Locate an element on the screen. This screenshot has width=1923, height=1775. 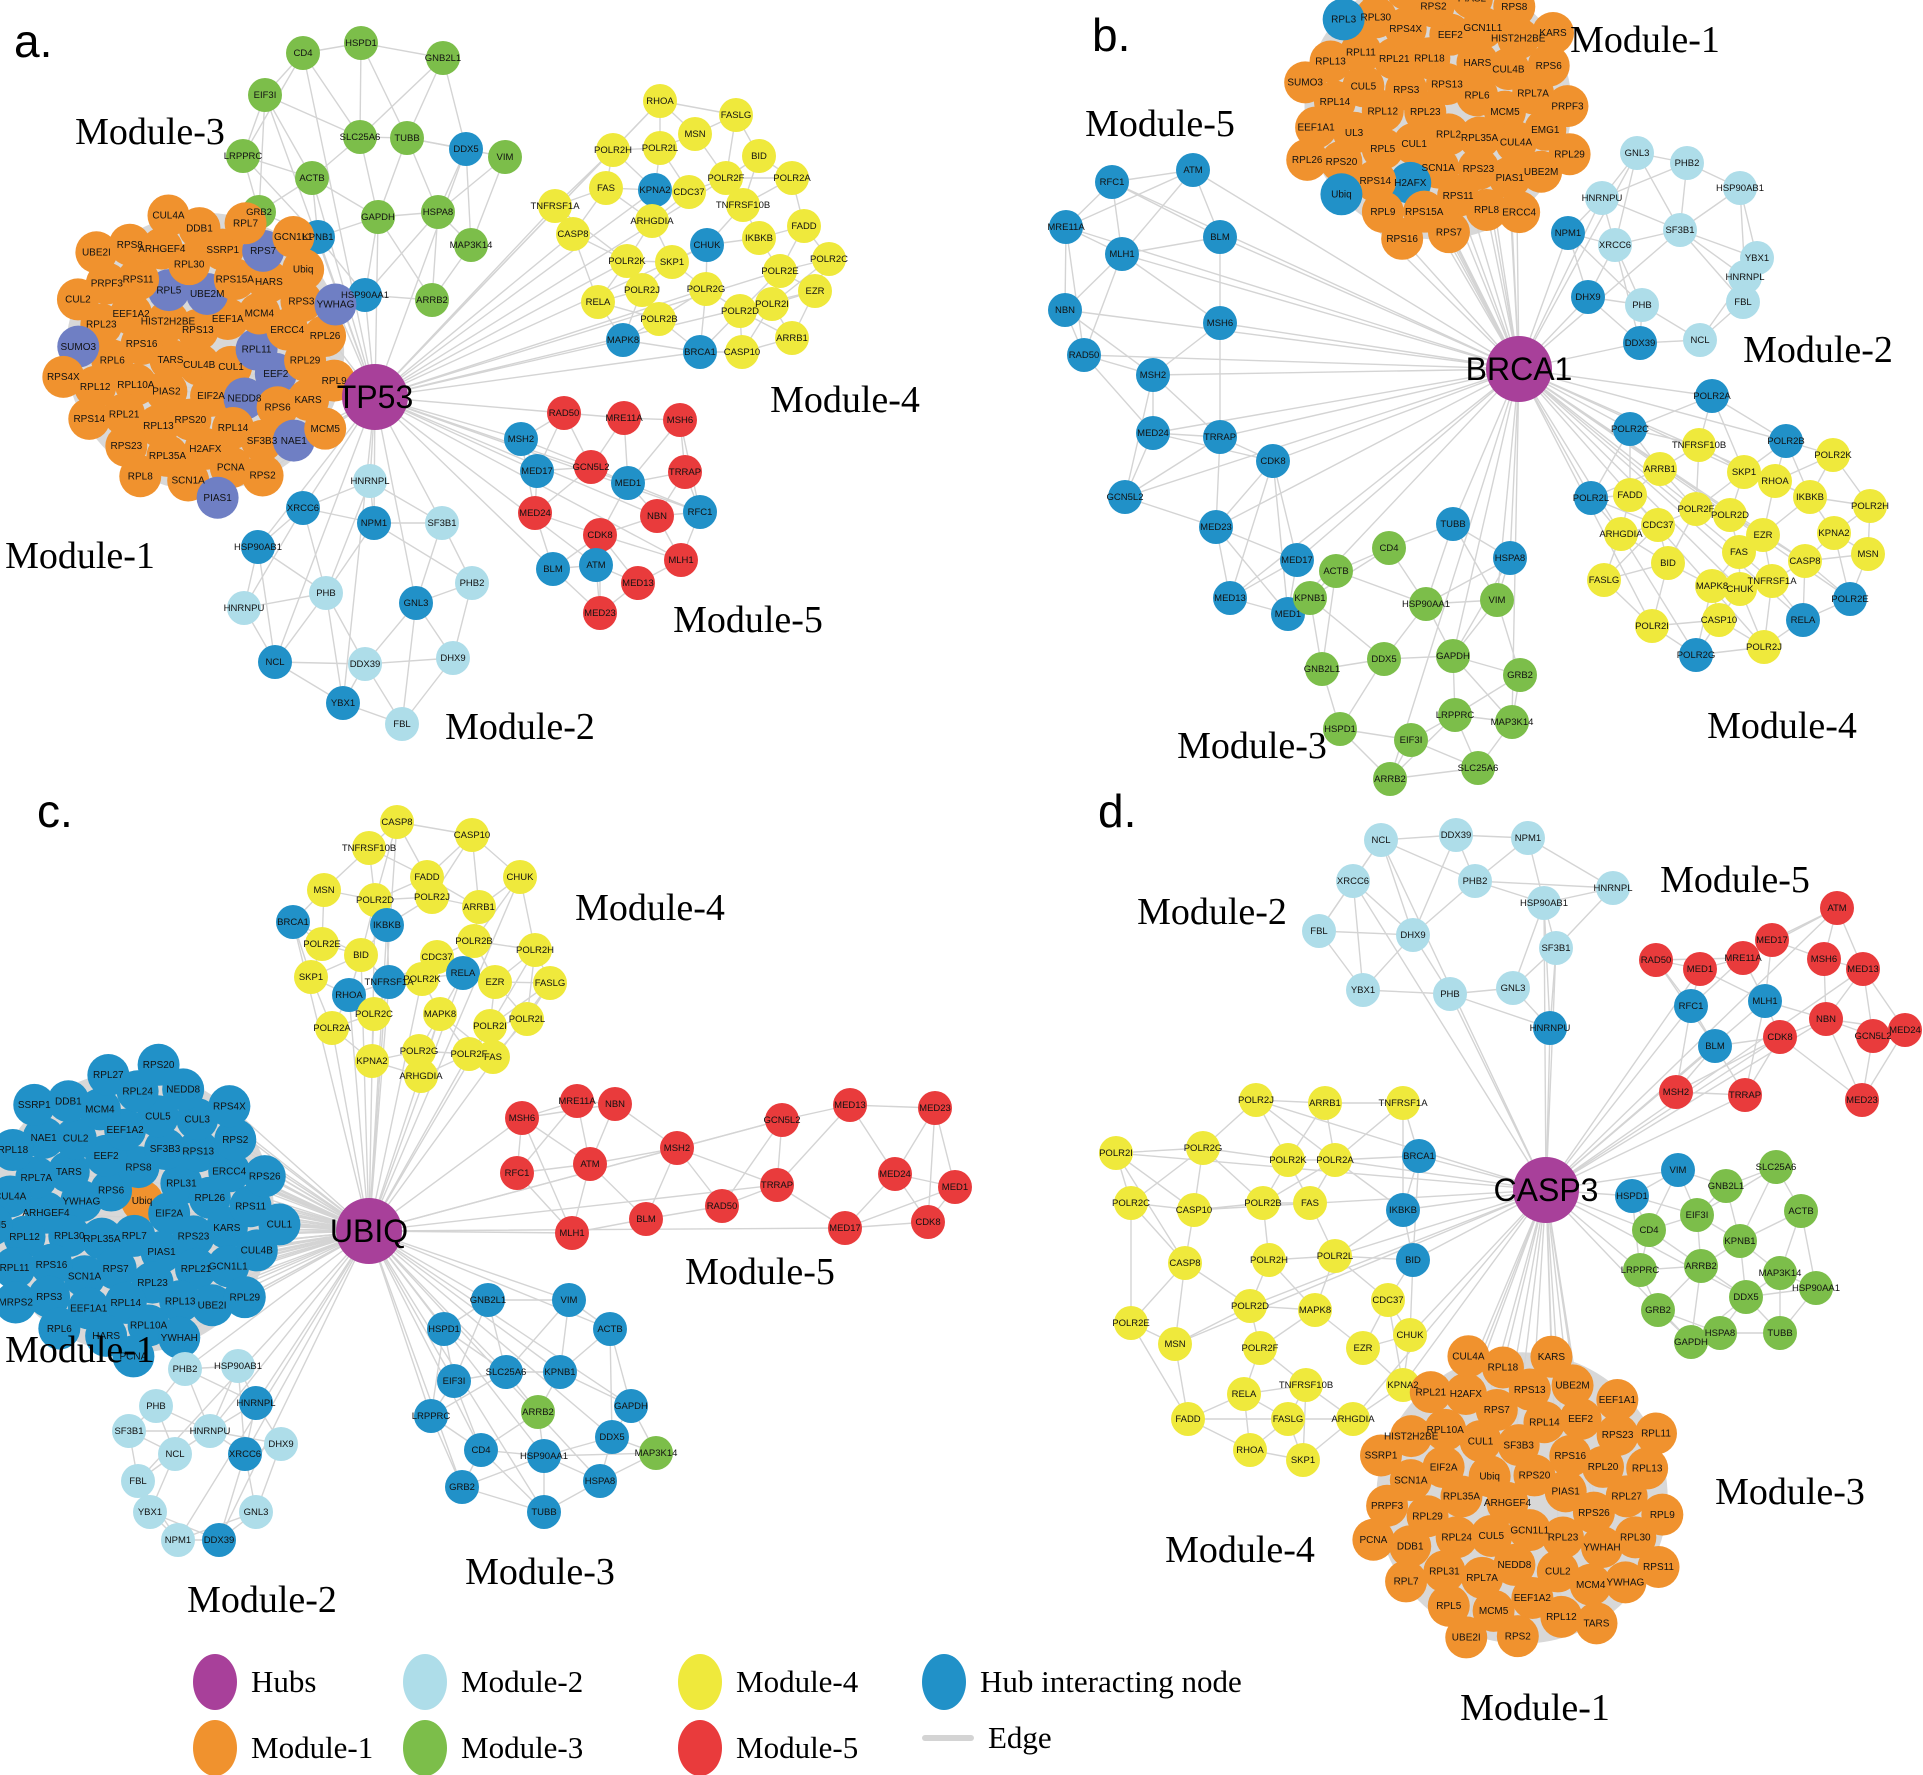
node-RPL13 is located at coordinates (180, 1301).